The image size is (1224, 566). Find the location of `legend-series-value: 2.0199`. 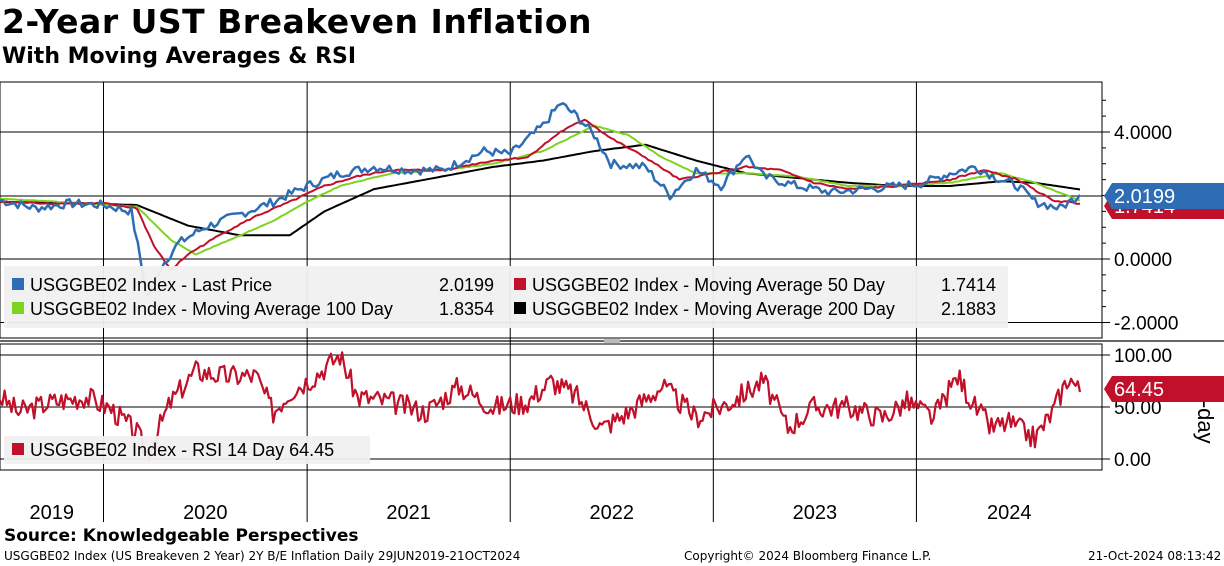

legend-series-value: 2.0199 is located at coordinates (466, 285).